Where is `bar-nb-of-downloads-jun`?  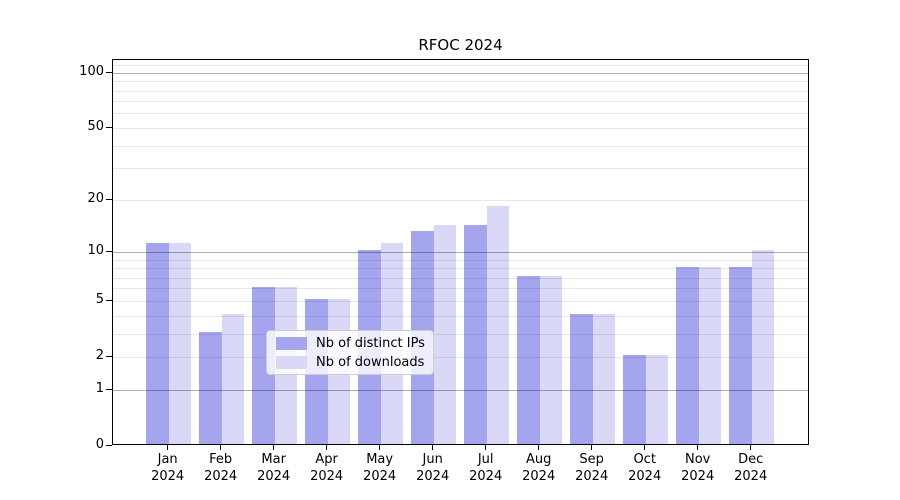
bar-nb-of-downloads-jun is located at coordinates (445, 334).